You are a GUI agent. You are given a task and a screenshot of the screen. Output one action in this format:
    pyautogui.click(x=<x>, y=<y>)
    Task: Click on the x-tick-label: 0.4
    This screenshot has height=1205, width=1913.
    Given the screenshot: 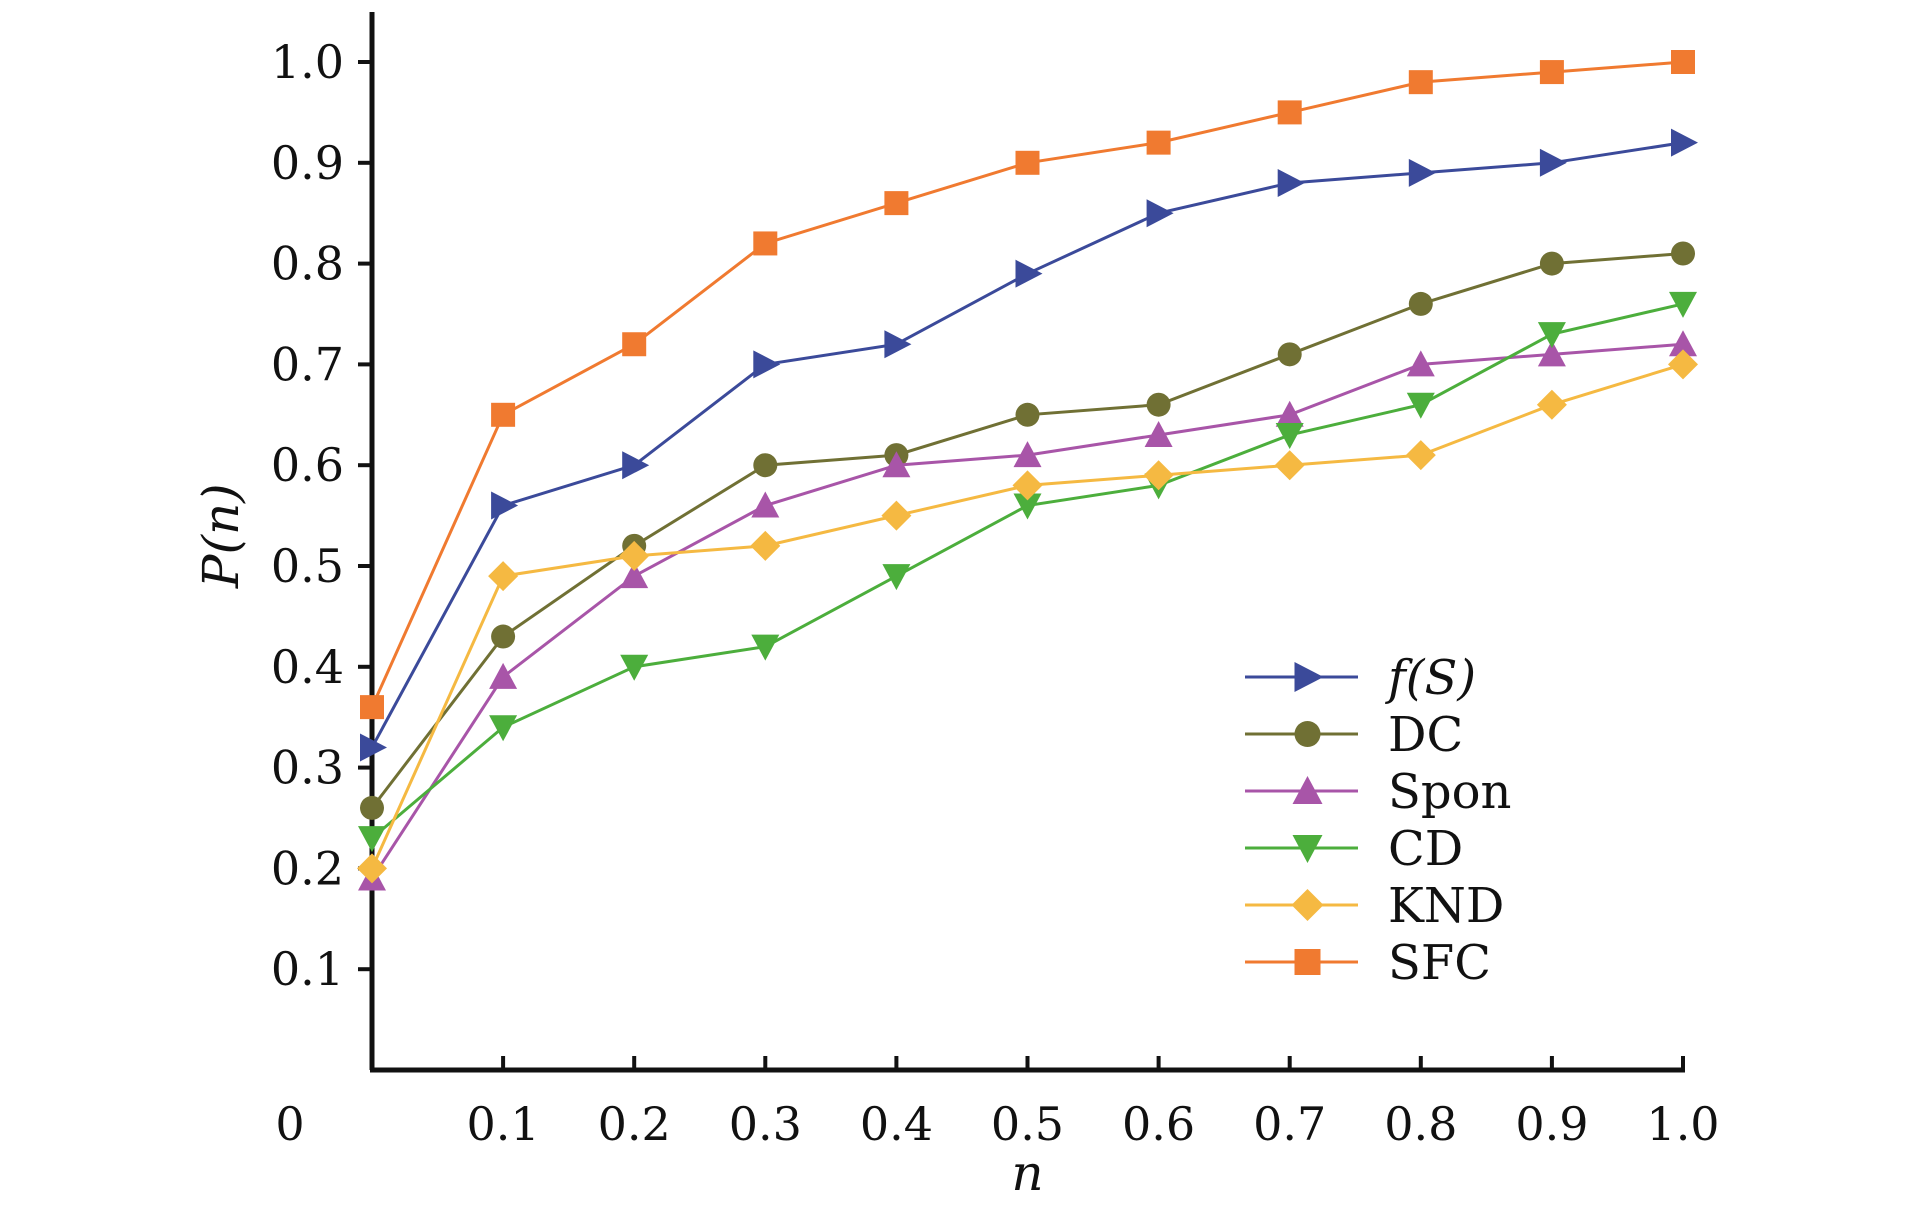 What is the action you would take?
    pyautogui.click(x=896, y=1124)
    